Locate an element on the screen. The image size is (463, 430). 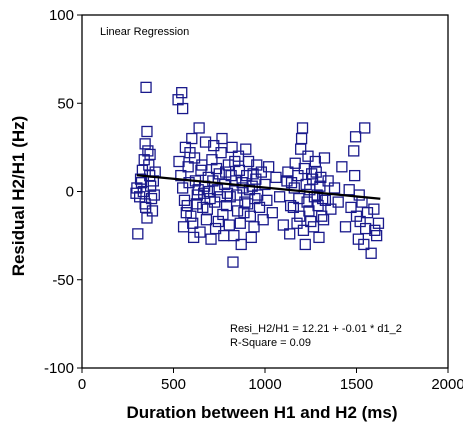
y-tick-label: -100 is located at coordinates (59, 368).